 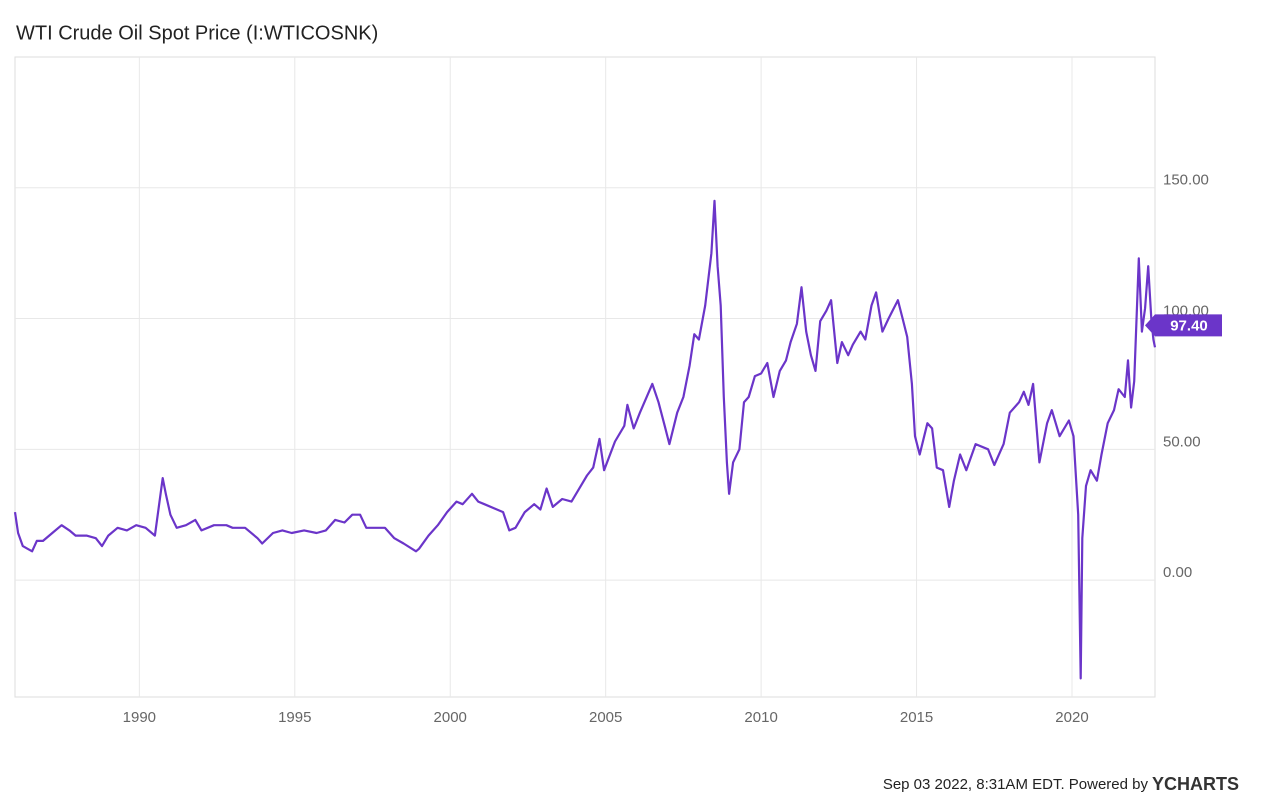 I want to click on y-tick-label: 50.00, so click(x=1182, y=441).